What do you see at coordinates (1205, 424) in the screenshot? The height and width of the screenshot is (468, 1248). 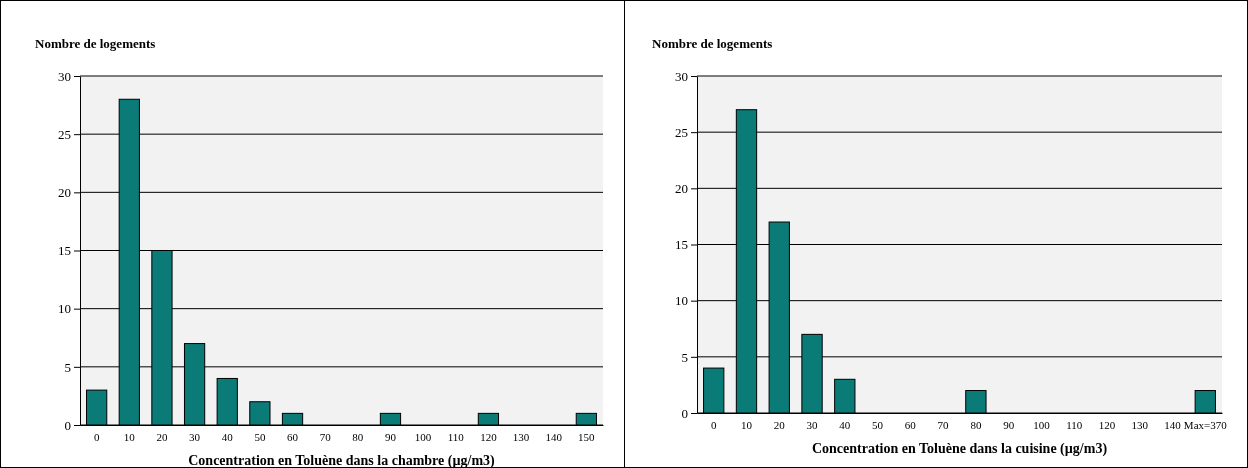 I see `x-tick-label: Max=370` at bounding box center [1205, 424].